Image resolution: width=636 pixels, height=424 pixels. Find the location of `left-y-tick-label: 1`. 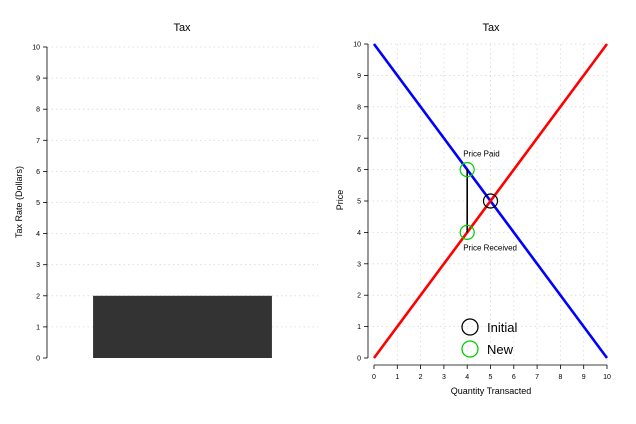

left-y-tick-label: 1 is located at coordinates (38, 327).